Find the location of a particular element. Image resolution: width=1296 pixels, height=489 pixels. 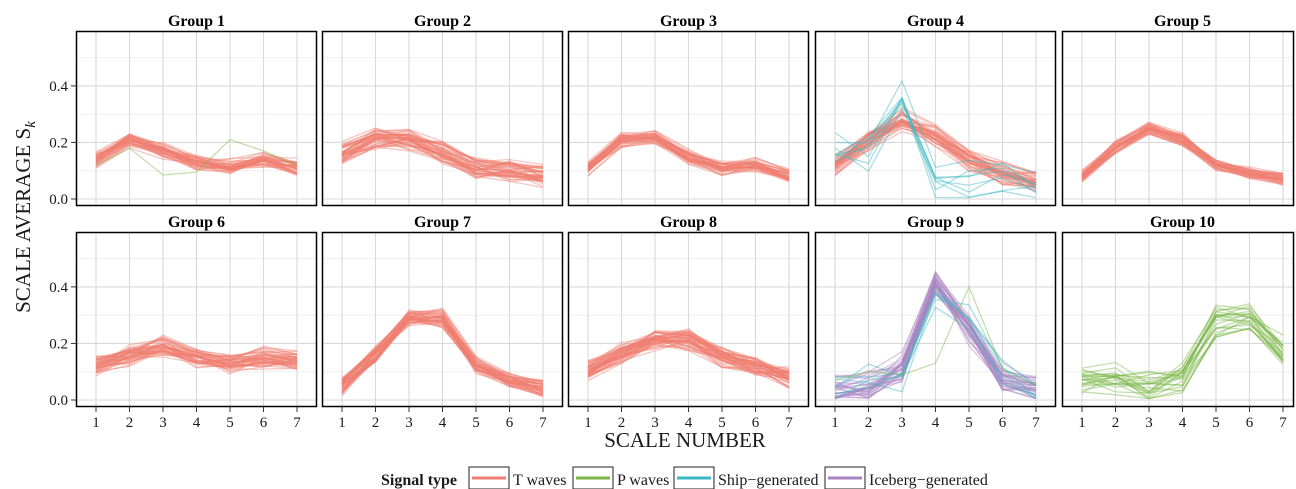

x-tick-label: 4 is located at coordinates (1183, 423).